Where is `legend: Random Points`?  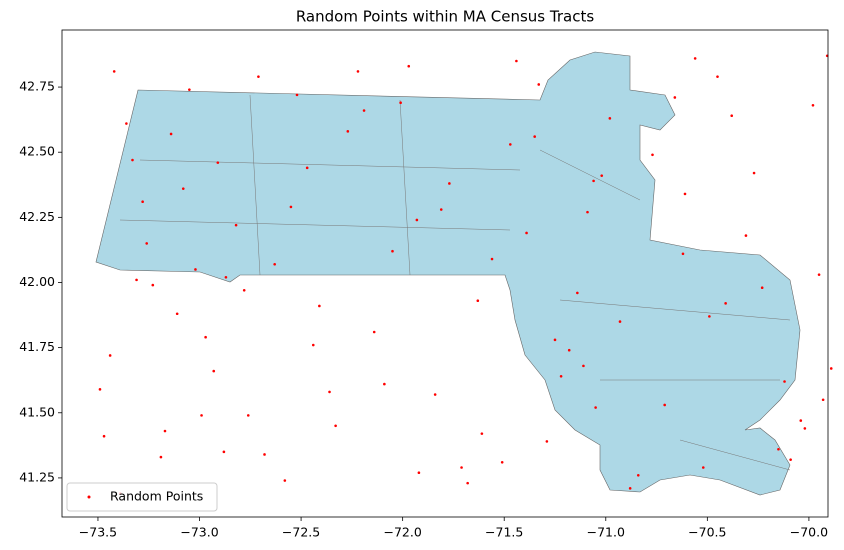
legend: Random Points is located at coordinates (142, 497).